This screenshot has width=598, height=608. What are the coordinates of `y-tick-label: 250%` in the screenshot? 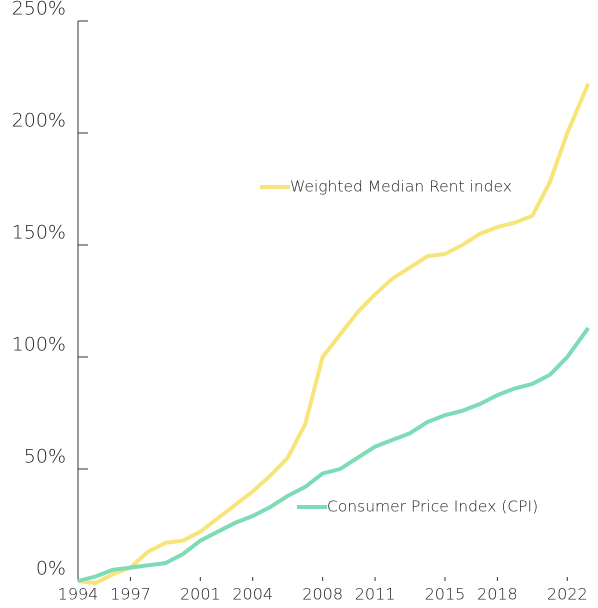 It's located at (39, 10).